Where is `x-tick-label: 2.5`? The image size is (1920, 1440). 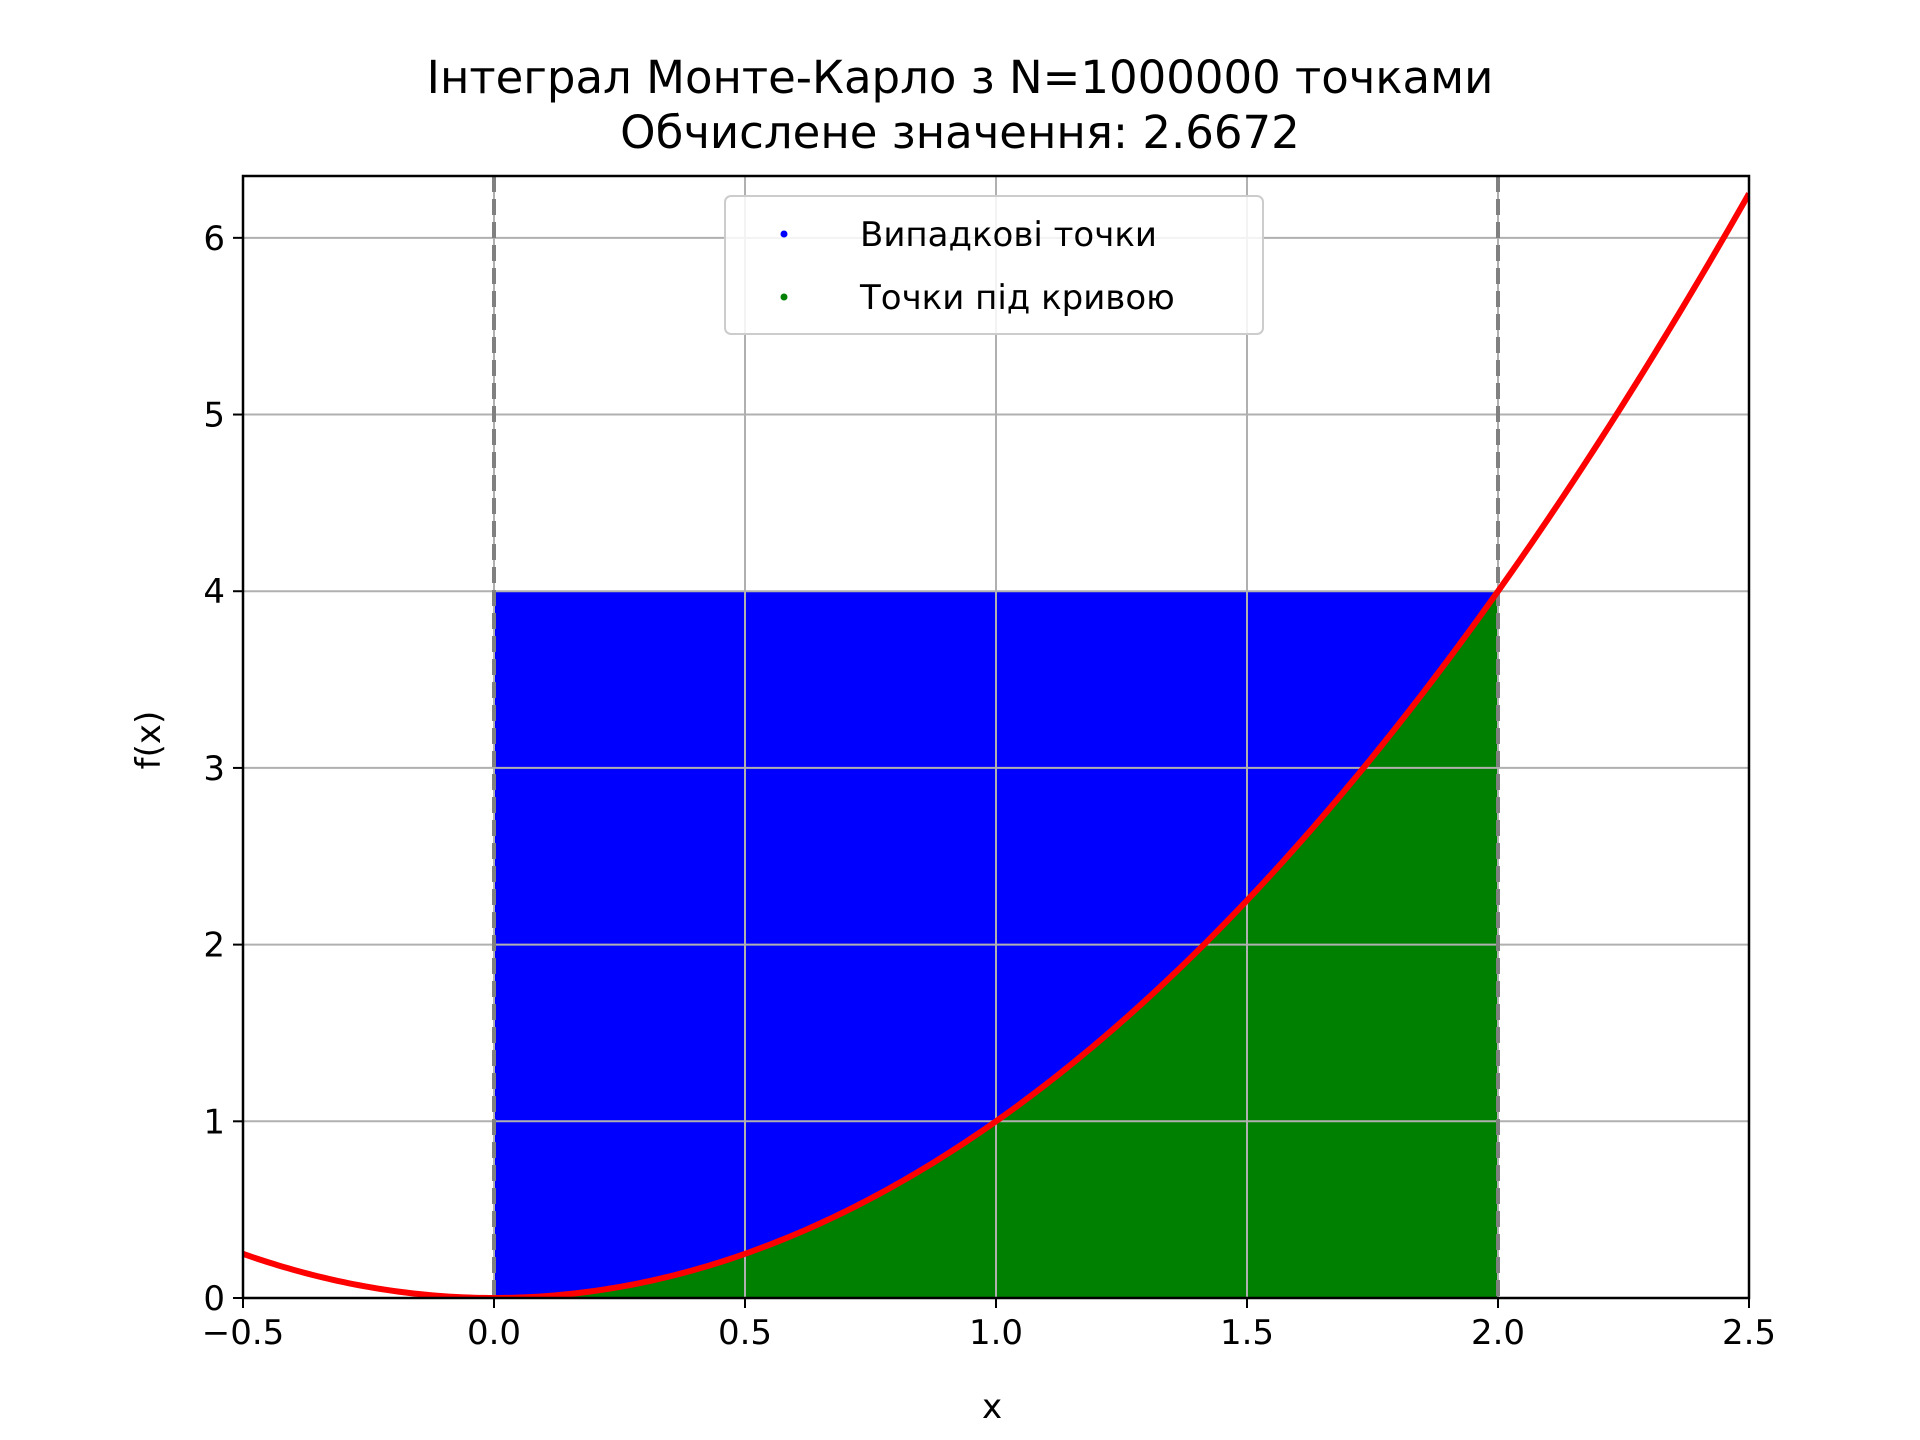
x-tick-label: 2.5 is located at coordinates (1749, 1333).